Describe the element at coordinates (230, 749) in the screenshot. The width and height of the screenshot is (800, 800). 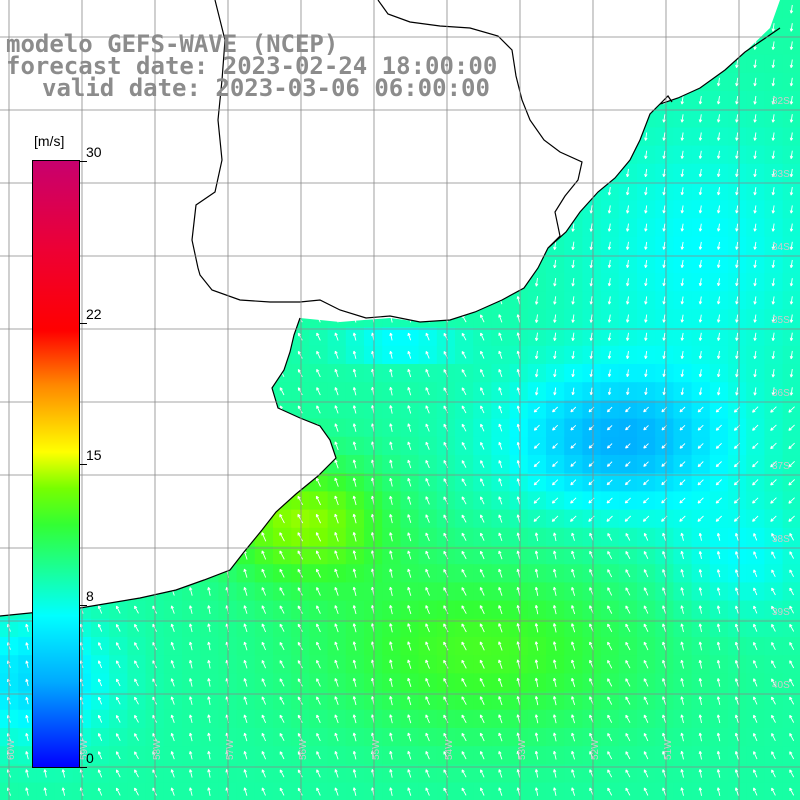
I see `longitude-label: 57W` at that location.